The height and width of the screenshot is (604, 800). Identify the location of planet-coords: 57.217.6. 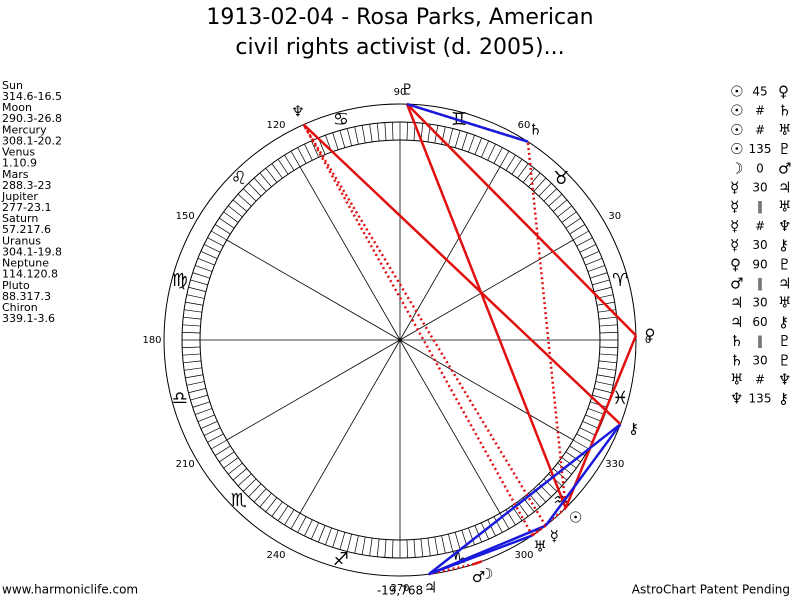
(26, 229).